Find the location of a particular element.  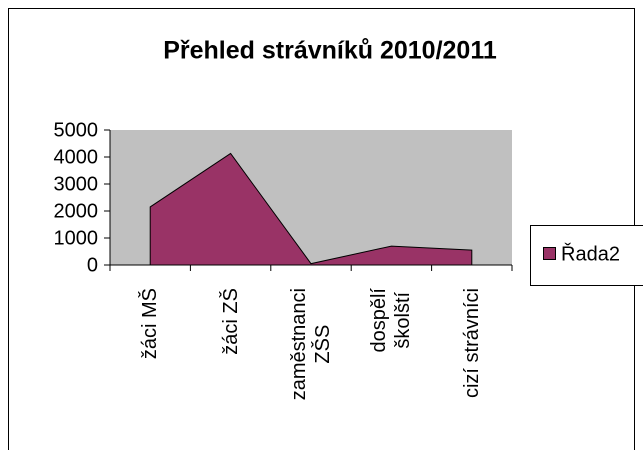

x-tick-label: dospělí školští is located at coordinates (391, 320).